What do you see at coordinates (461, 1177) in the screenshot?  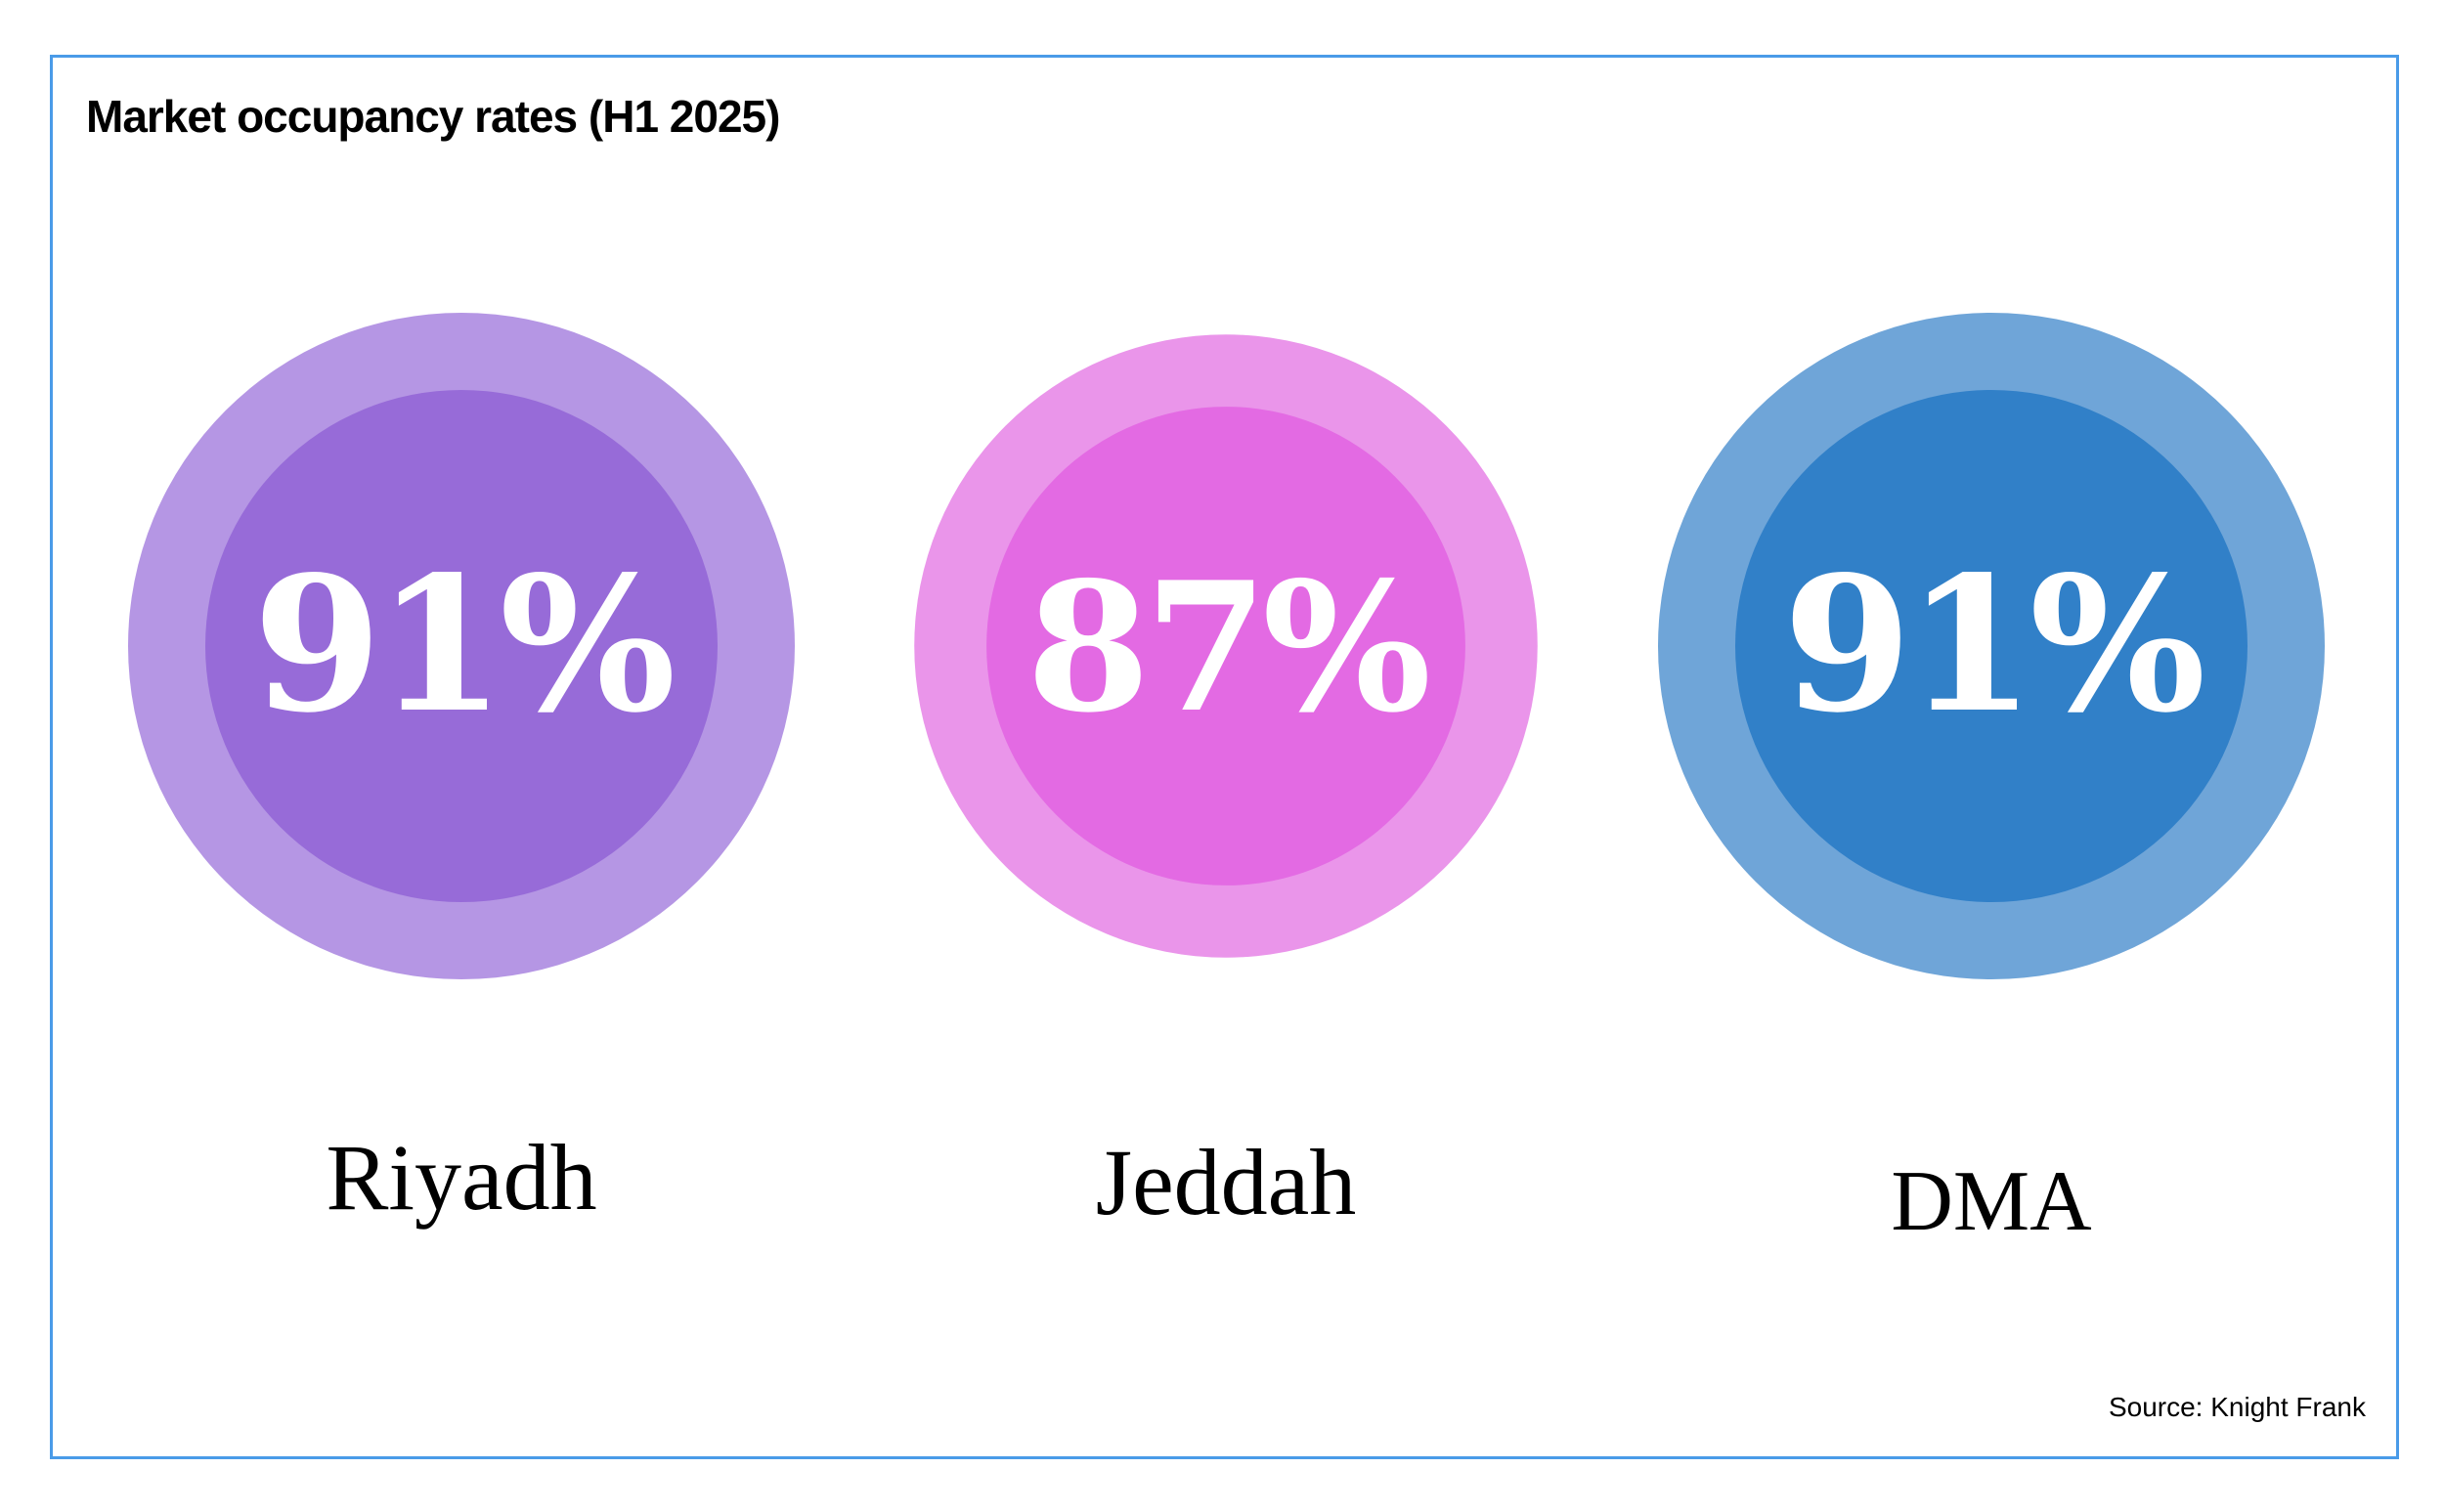 I see `category-label: Riyadh` at bounding box center [461, 1177].